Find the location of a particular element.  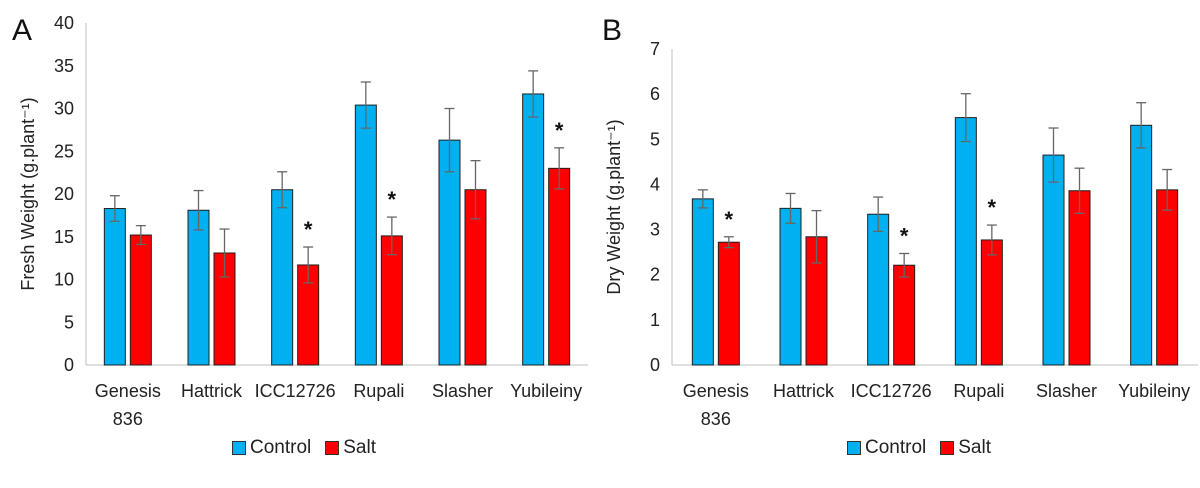

y-axis-label: Dry Weight (g.plant⁻¹) is located at coordinates (614, 206).